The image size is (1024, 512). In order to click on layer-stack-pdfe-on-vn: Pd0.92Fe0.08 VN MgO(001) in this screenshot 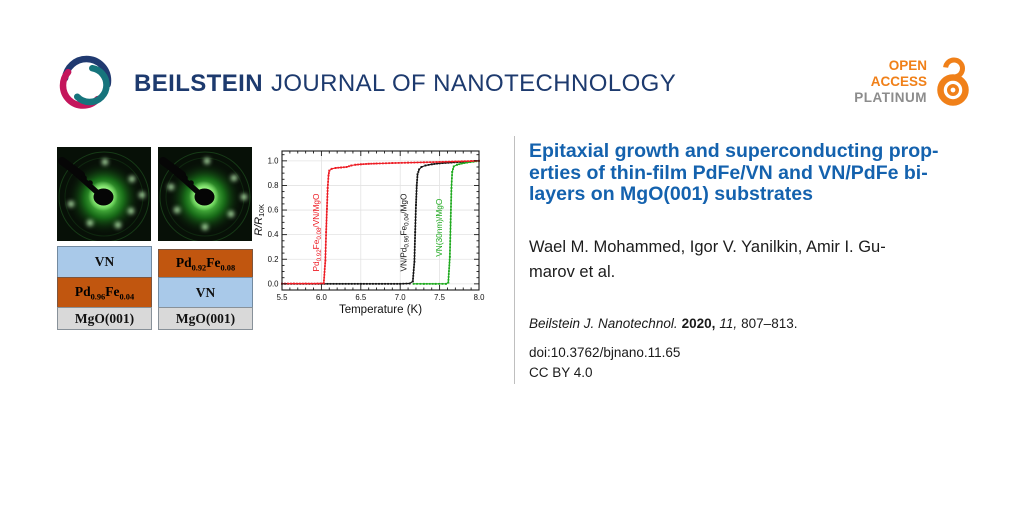, I will do `click(205, 289)`.